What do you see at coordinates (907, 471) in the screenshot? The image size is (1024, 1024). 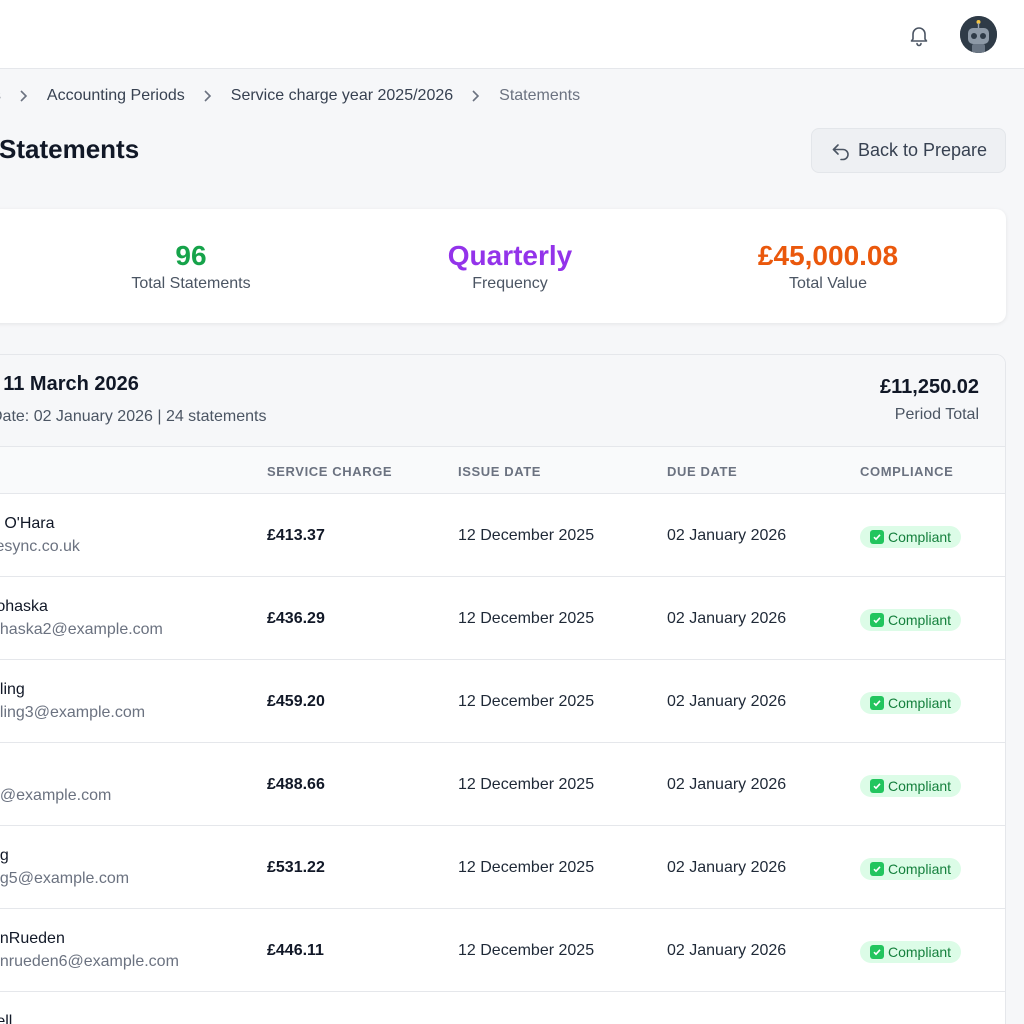 I see `column-header-compliance: COMPLIANCE` at bounding box center [907, 471].